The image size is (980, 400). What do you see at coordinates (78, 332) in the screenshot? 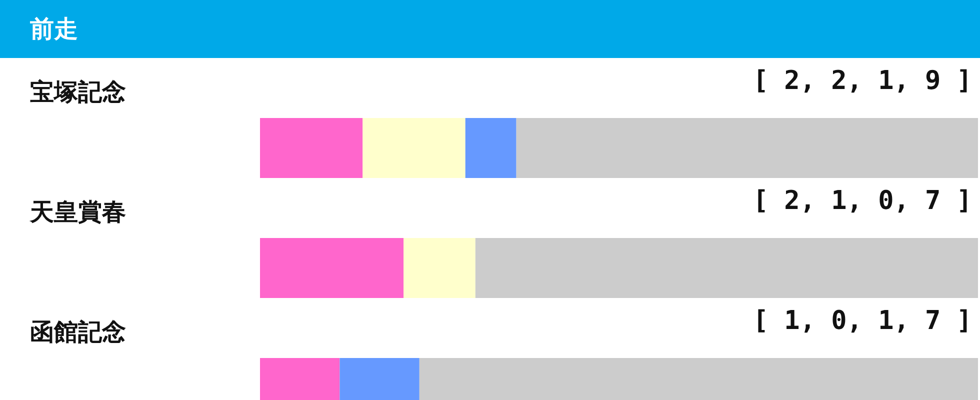
I see `y-tick-label: 函館記念` at bounding box center [78, 332].